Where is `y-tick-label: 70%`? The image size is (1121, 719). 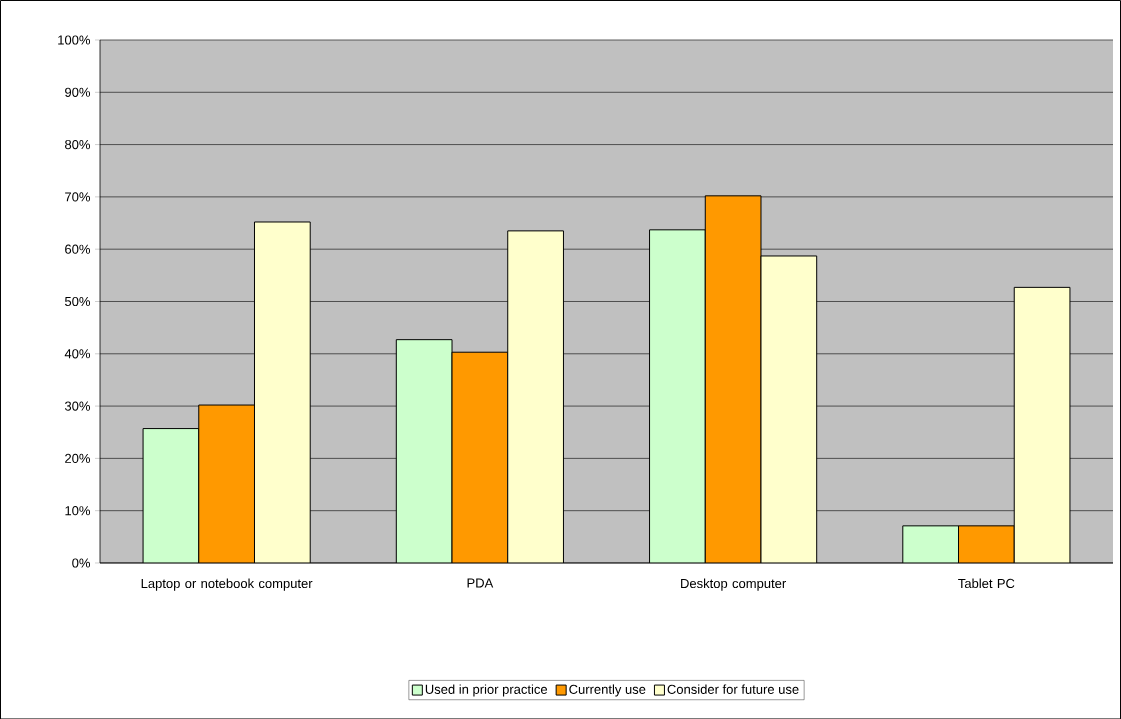 y-tick-label: 70% is located at coordinates (78, 197).